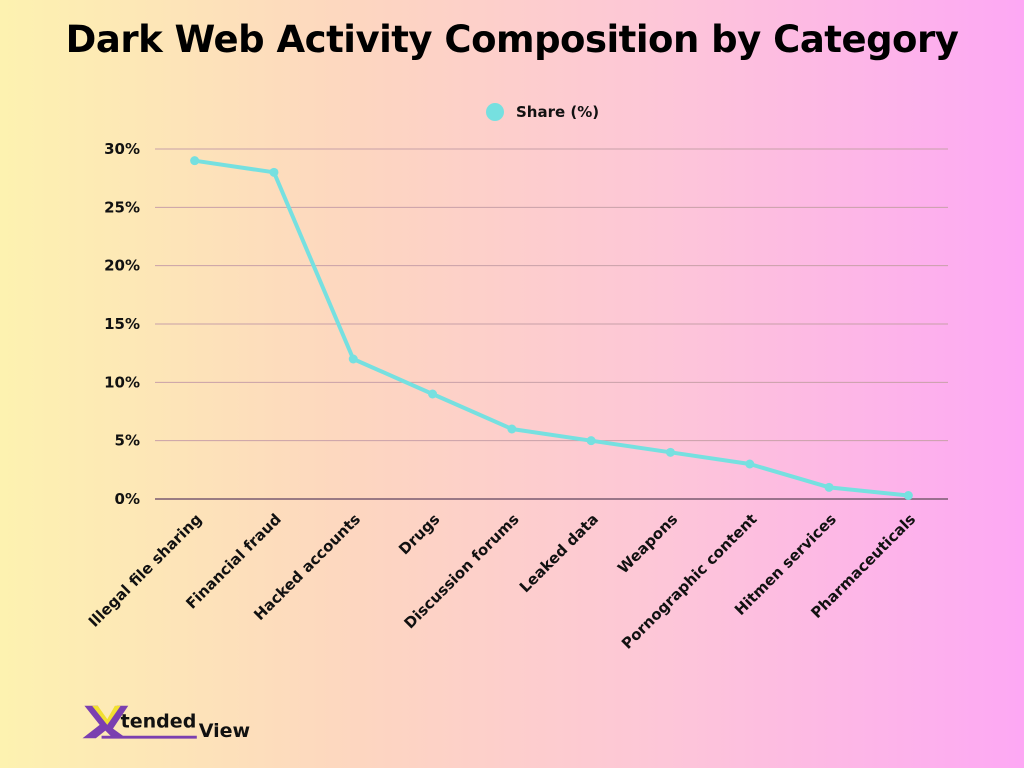 This screenshot has width=1024, height=768. I want to click on svg-text: tended, so click(159, 722).